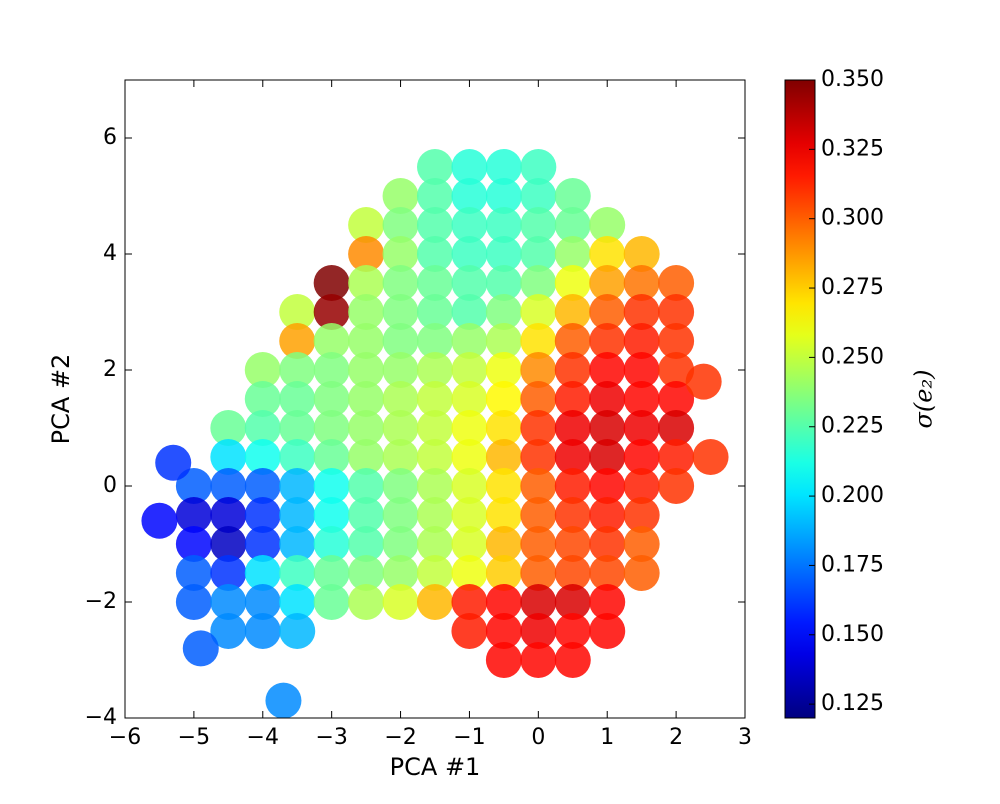 This screenshot has height=804, width=1000. Describe the element at coordinates (924, 399) in the screenshot. I see `colorbar-label: σ(e₂)` at that location.